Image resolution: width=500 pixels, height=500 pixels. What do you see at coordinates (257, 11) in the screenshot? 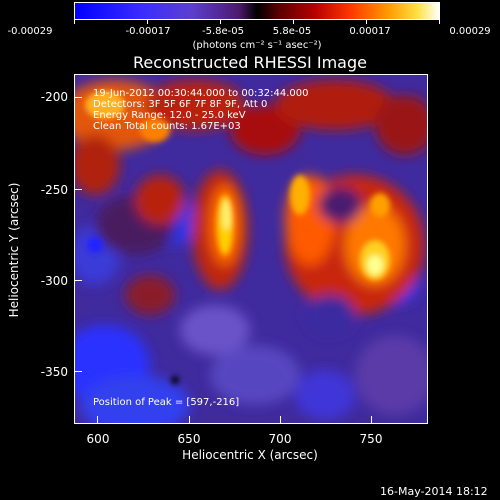
I see `colorbar` at bounding box center [257, 11].